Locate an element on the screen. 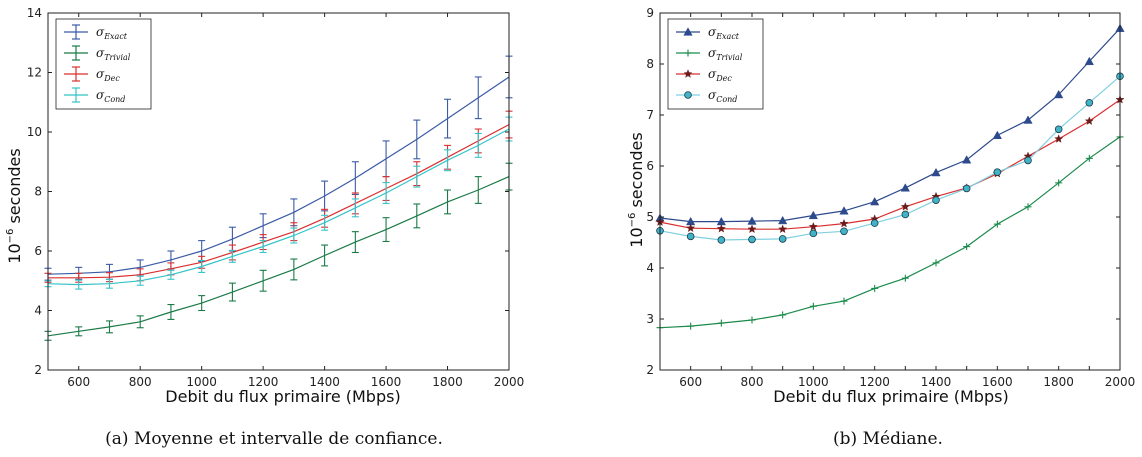 This screenshot has height=457, width=1142. chart-a-x-axis-label: Debit du flux primaire (Mbps) is located at coordinates (282, 396).